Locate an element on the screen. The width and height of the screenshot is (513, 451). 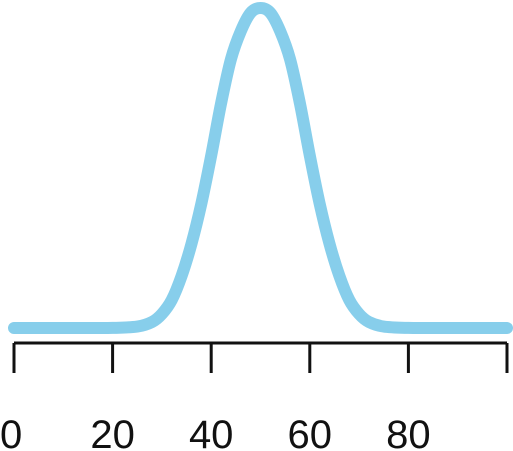
x-tick-label-0: 0 is located at coordinates (11, 432).